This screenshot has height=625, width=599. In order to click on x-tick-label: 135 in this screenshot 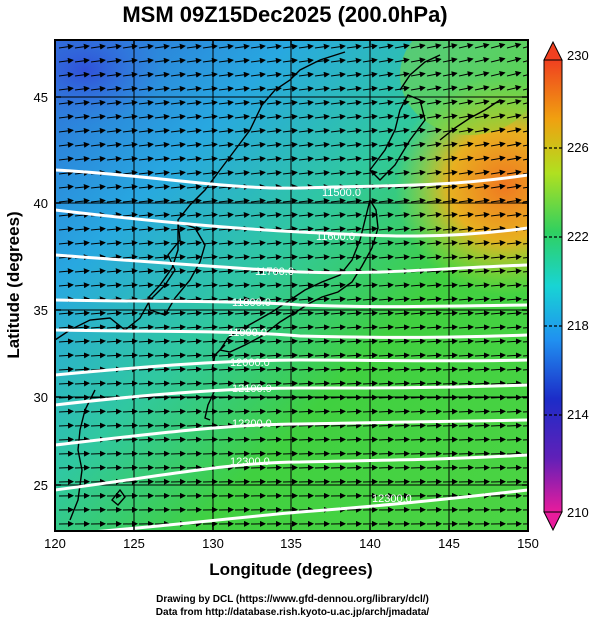, I will do `click(291, 543)`.